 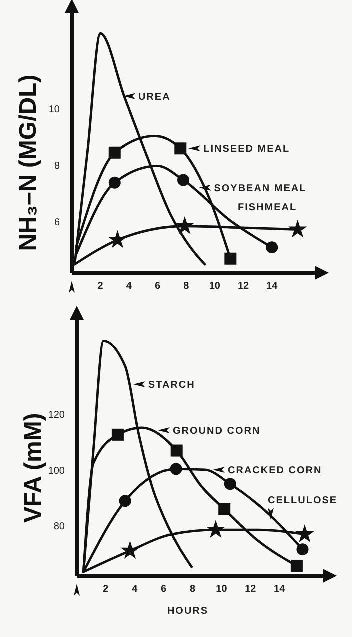 I want to click on annotation: GROUND CORN, so click(x=217, y=431).